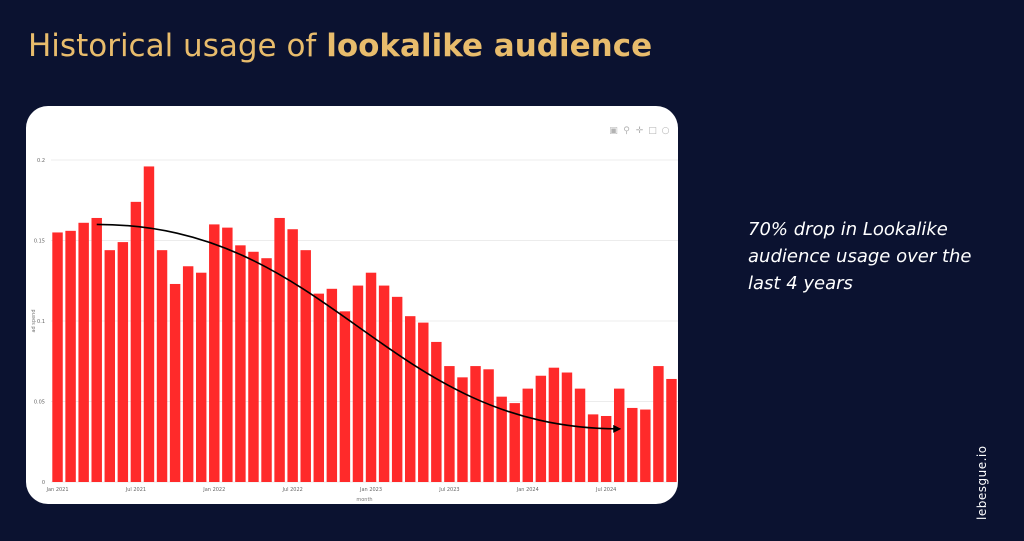 The height and width of the screenshot is (541, 1024). I want to click on title-regular: Historical usage of, so click(177, 46).